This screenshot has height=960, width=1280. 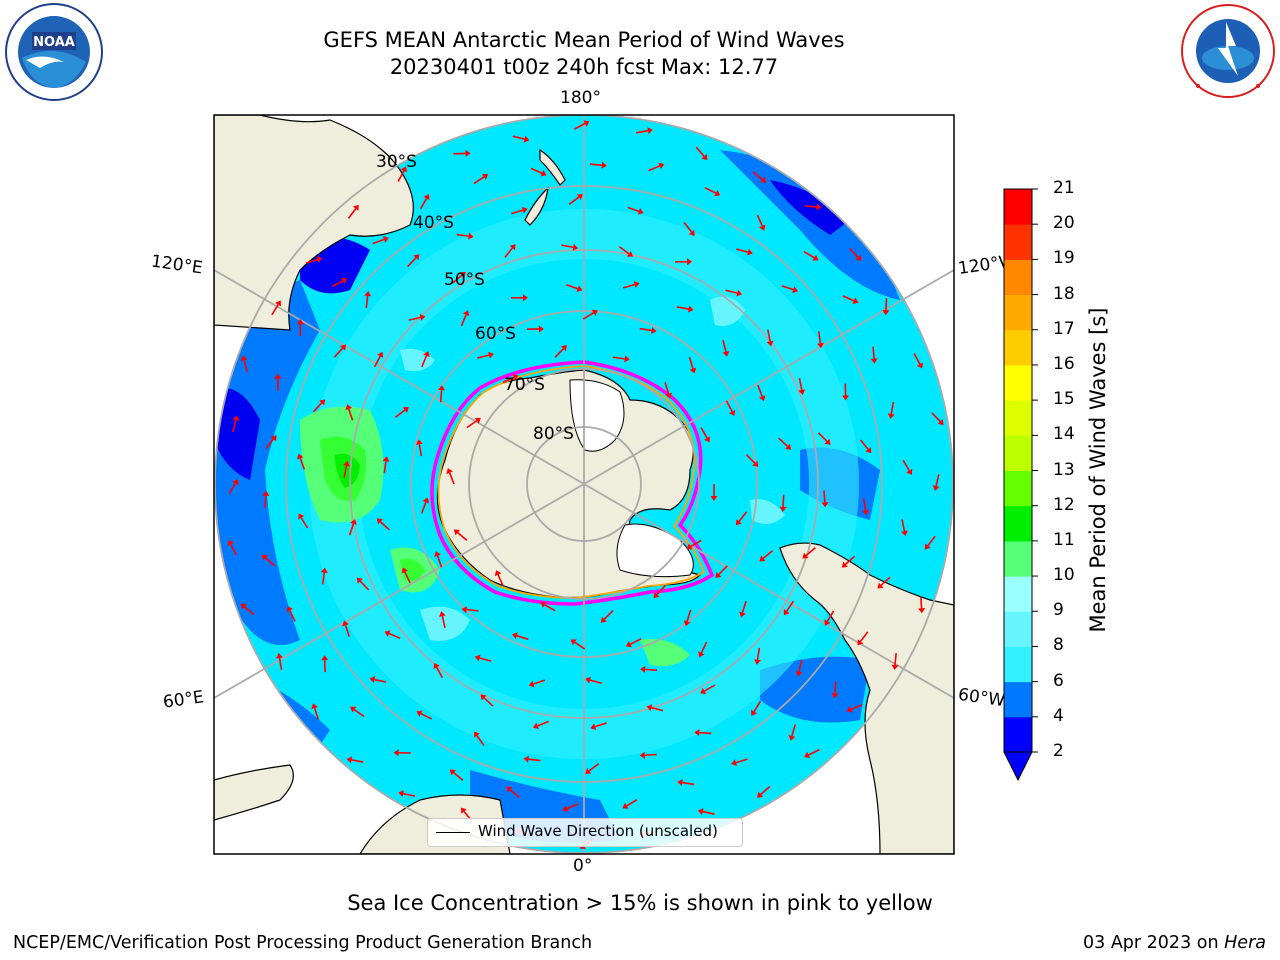 I want to click on colorbar-tick-label: 10, so click(x=1064, y=575).